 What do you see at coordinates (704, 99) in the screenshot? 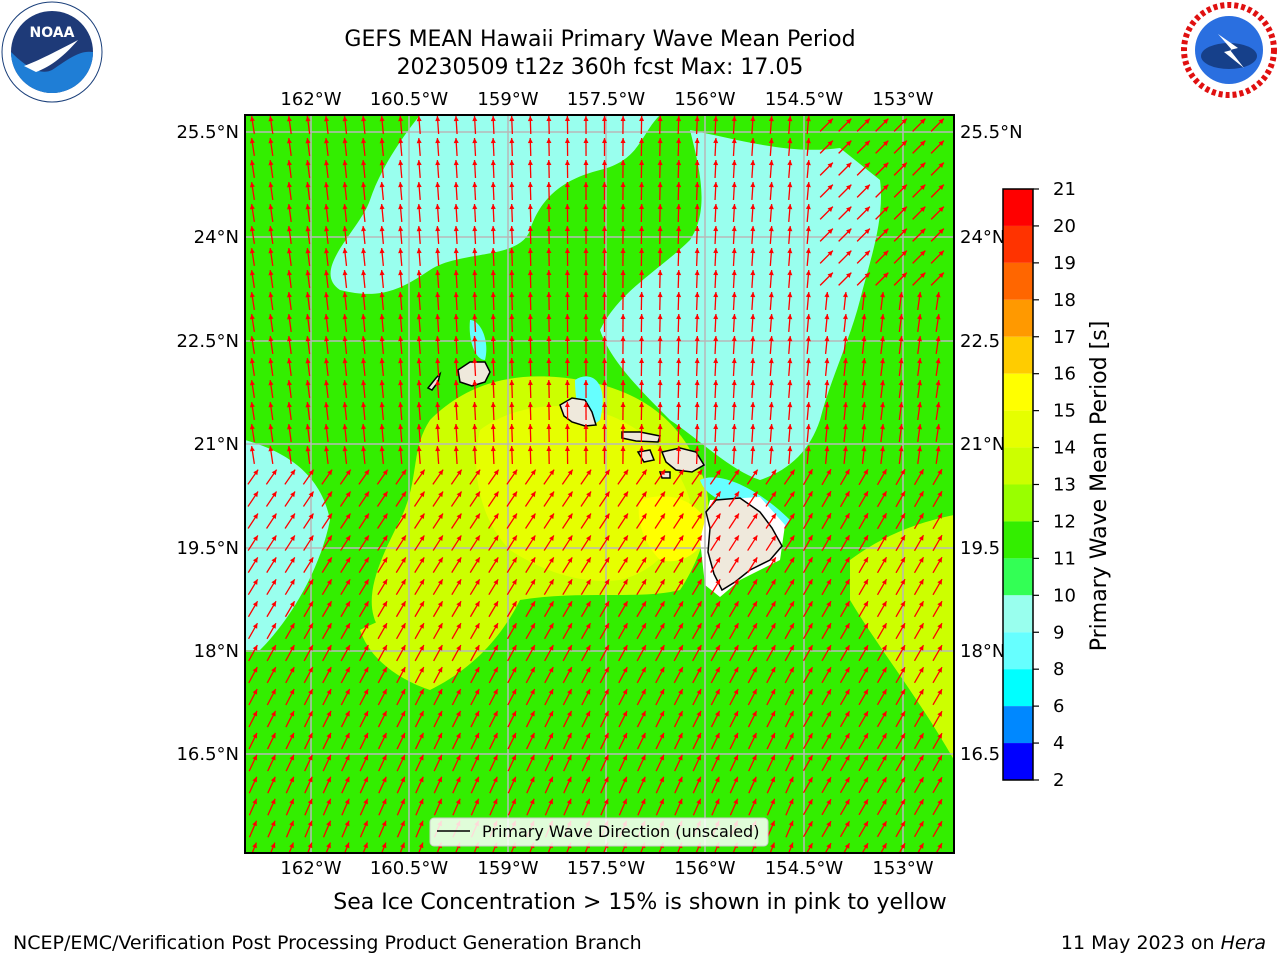
I see `lon-label-top: 156°W` at bounding box center [704, 99].